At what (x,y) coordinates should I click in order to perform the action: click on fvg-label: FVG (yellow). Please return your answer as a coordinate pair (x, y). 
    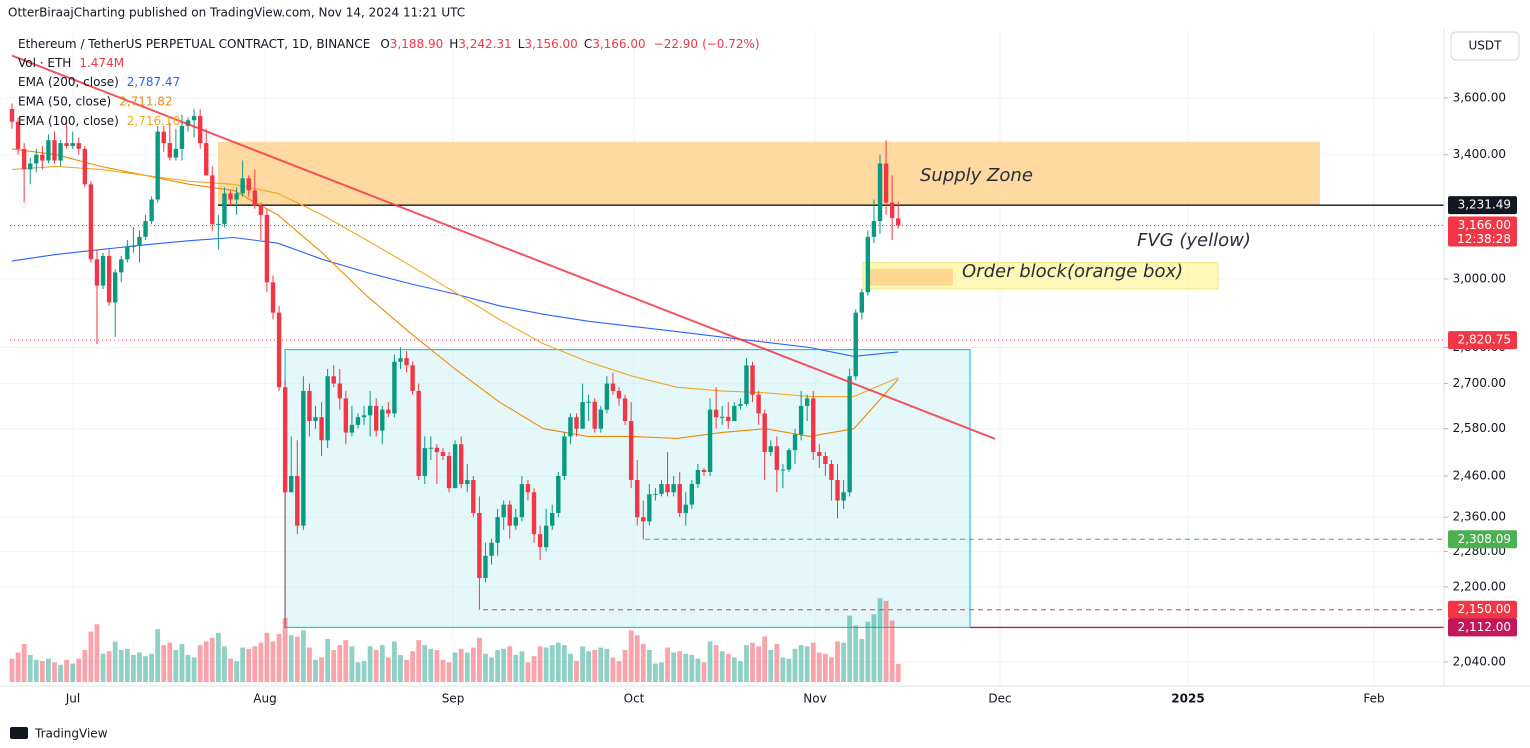
    Looking at the image, I should click on (1194, 240).